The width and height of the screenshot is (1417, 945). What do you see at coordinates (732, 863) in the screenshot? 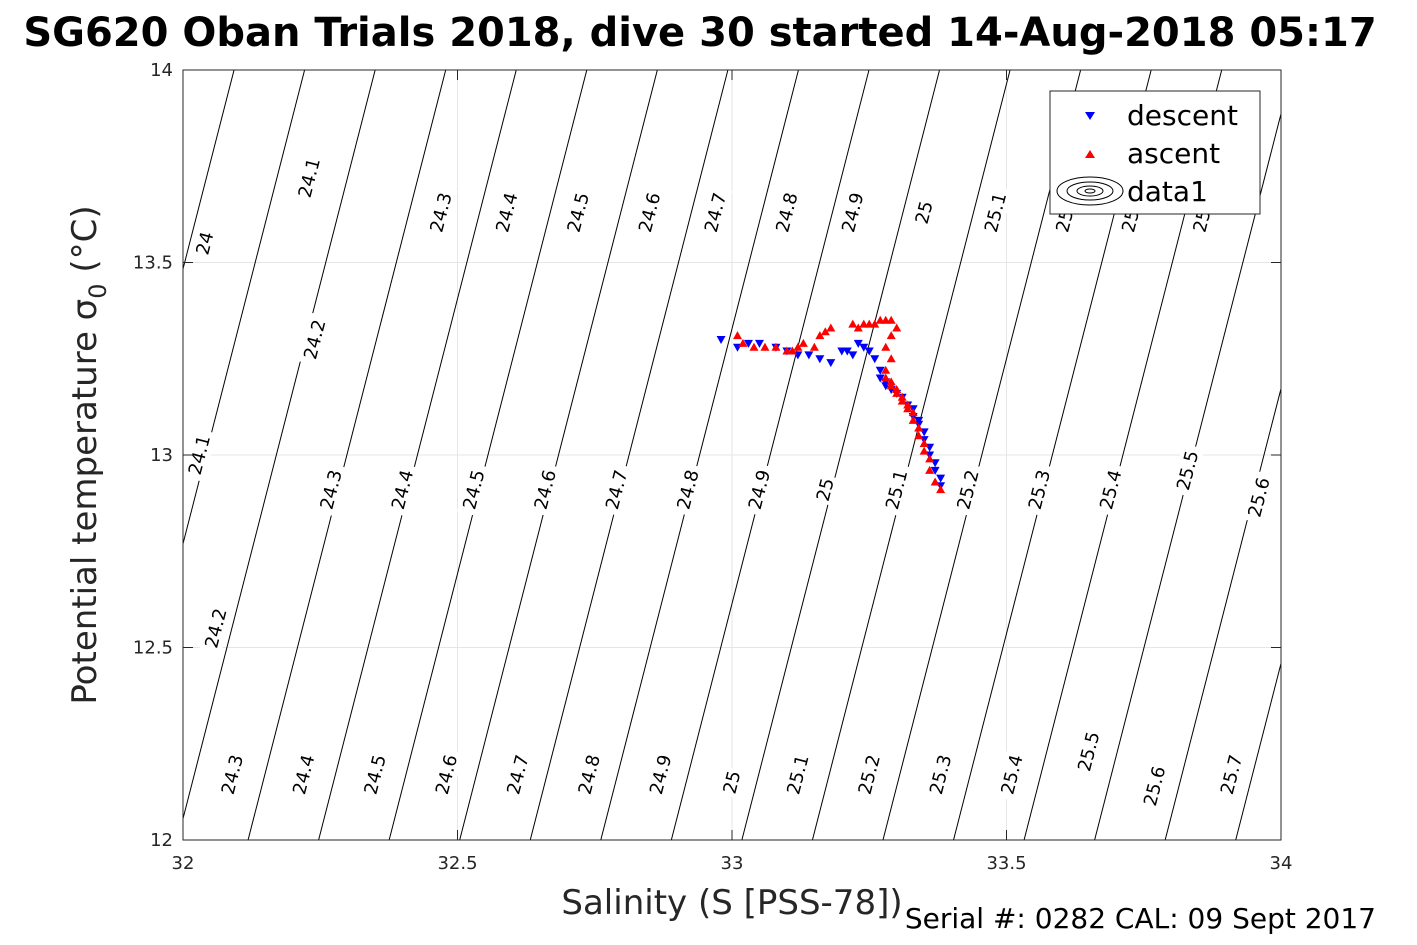
I see `x-tick-label: 33` at bounding box center [732, 863].